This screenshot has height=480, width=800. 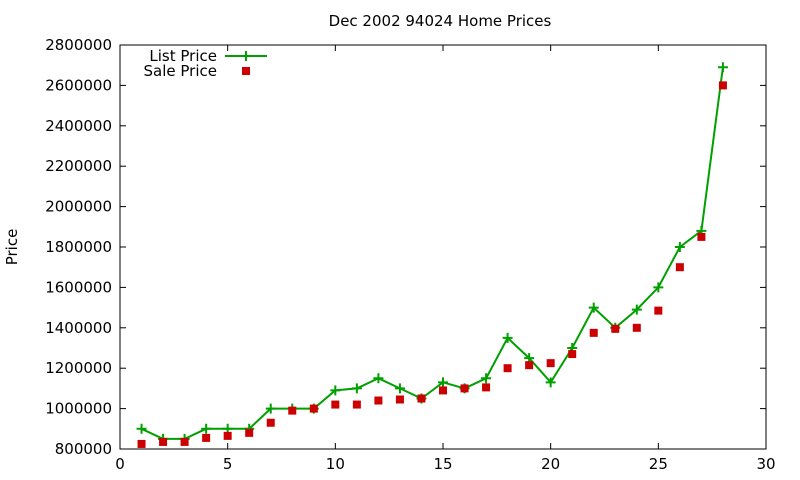 I want to click on y-tick-label: 2200000, so click(x=78, y=166).